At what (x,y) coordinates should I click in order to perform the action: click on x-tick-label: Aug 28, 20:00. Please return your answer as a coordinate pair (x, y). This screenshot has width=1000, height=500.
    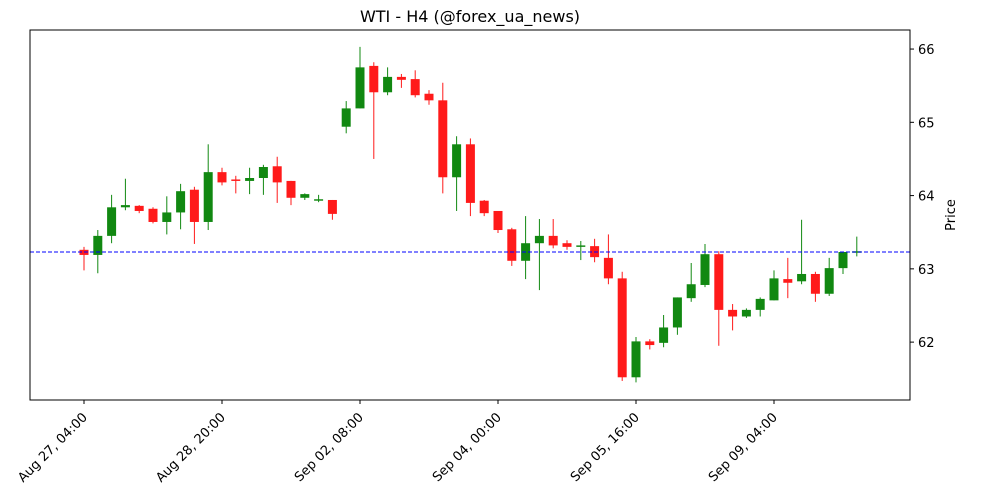
    Looking at the image, I should click on (191, 448).